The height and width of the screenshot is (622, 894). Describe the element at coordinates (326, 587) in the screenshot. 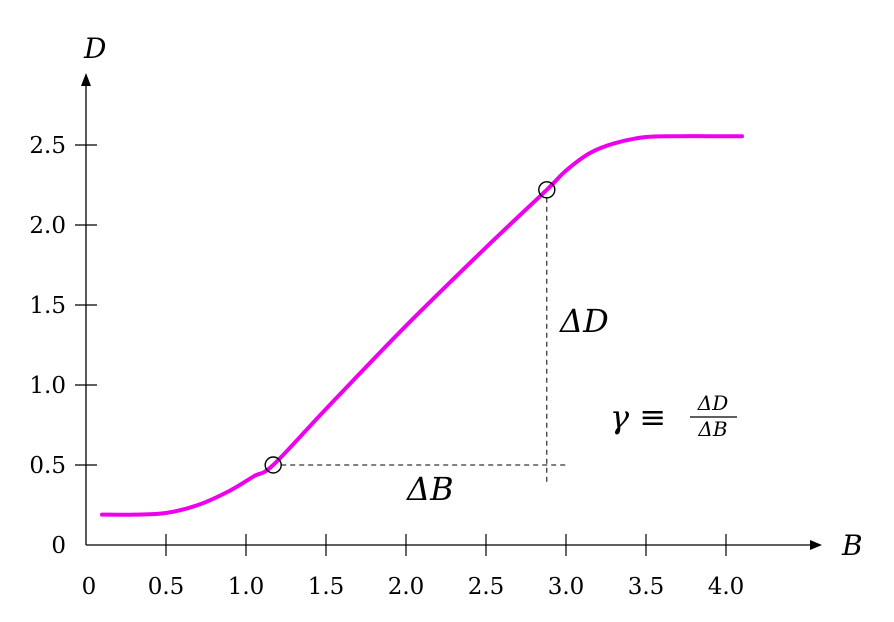

I see `x-tick-label: 1.5` at that location.